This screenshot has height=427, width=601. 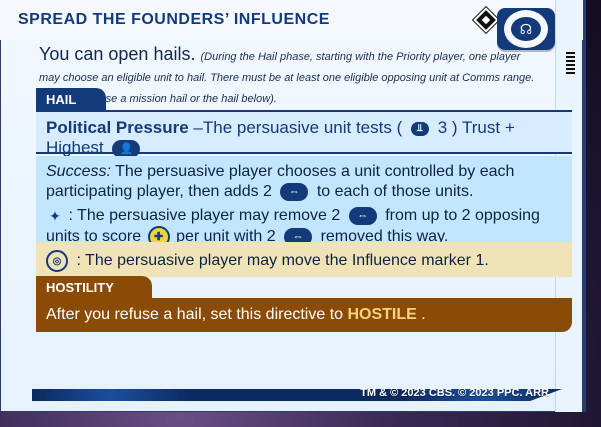 I want to click on success-line-2-tail: removed this way., so click(x=384, y=237).